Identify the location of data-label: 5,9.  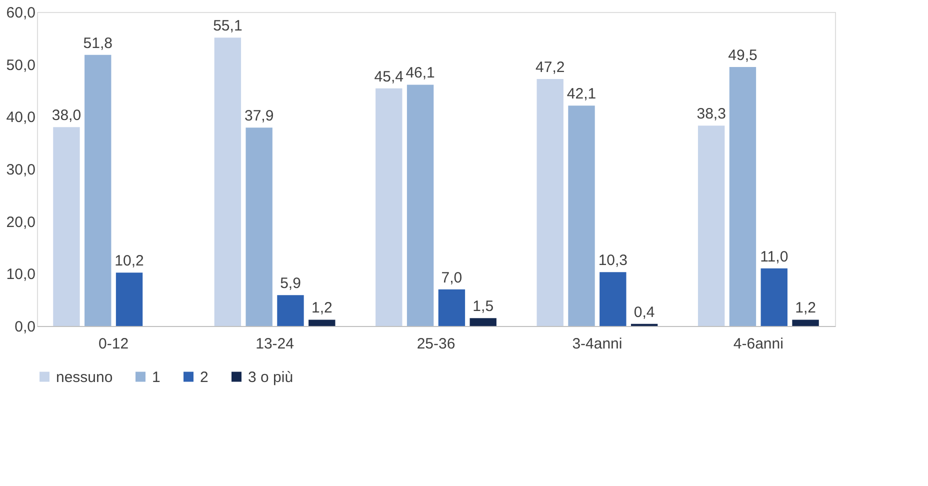
(290, 283).